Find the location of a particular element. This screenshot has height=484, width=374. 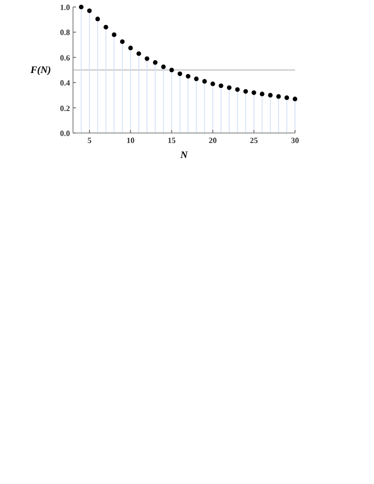

y-tick-label: 0.6 is located at coordinates (65, 57).